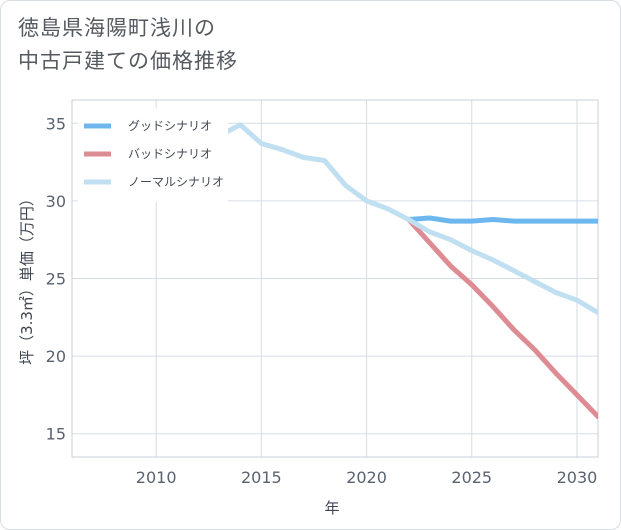  Describe the element at coordinates (261, 477) in the screenshot. I see `x-tick-label-2015: 2015` at that location.